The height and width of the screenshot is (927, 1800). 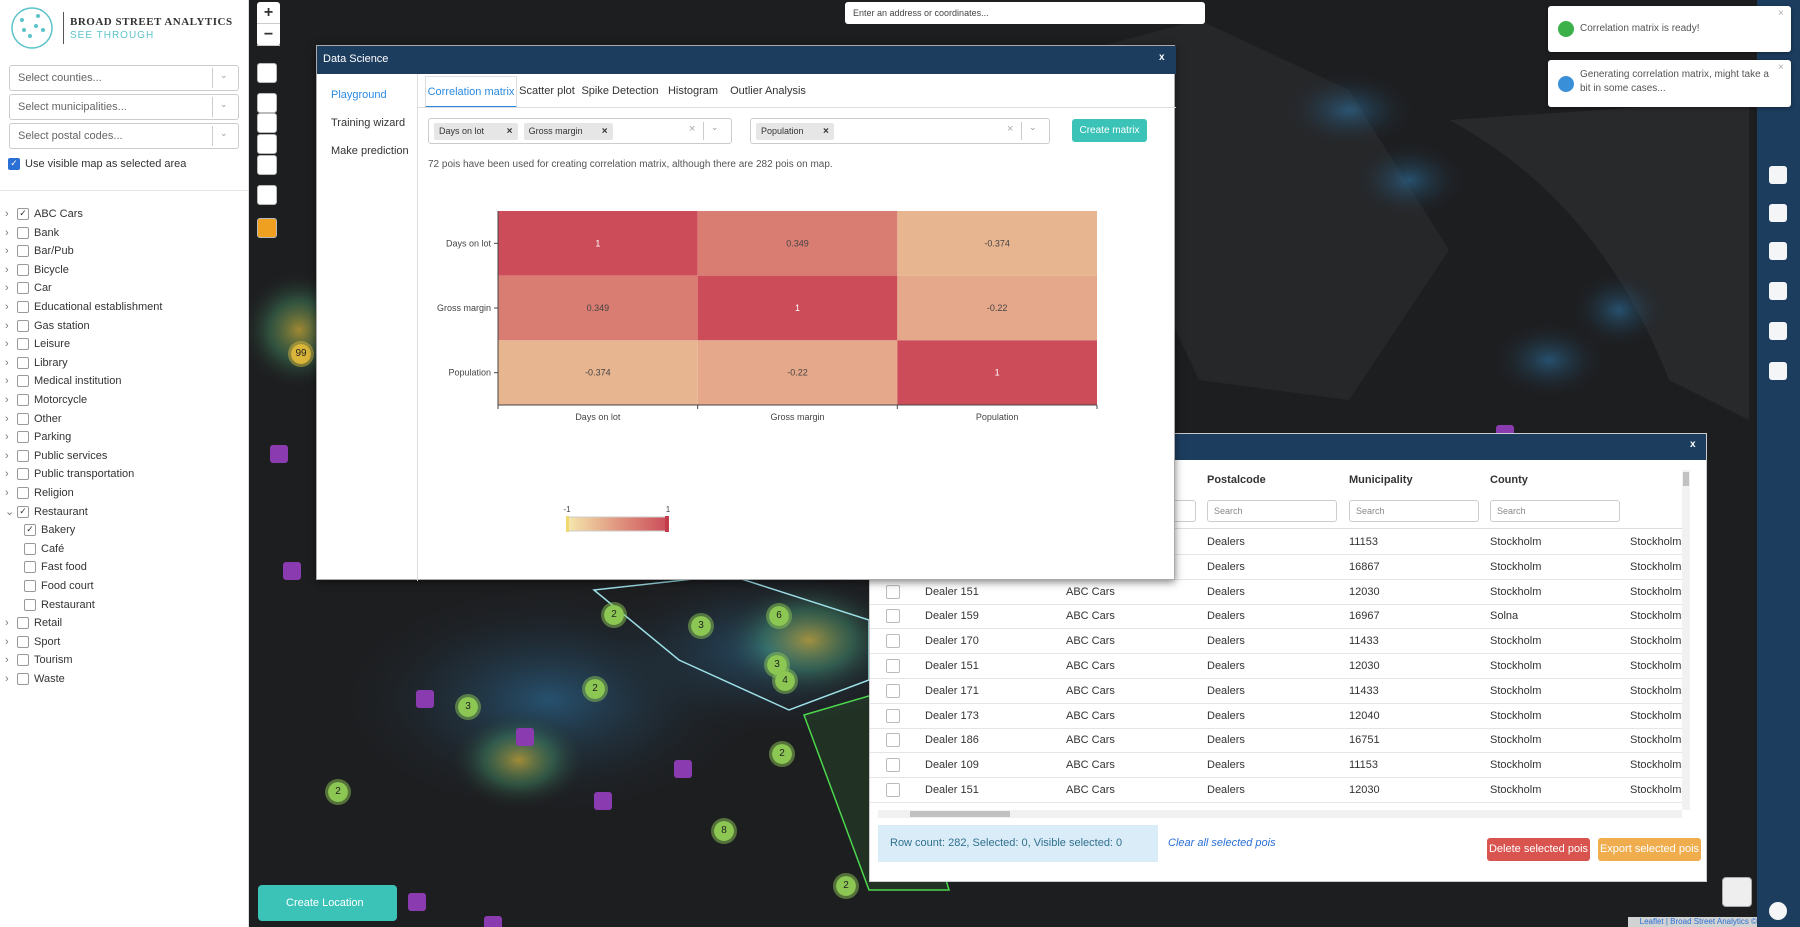 What do you see at coordinates (125, 288) in the screenshot?
I see `category-item: › Car` at bounding box center [125, 288].